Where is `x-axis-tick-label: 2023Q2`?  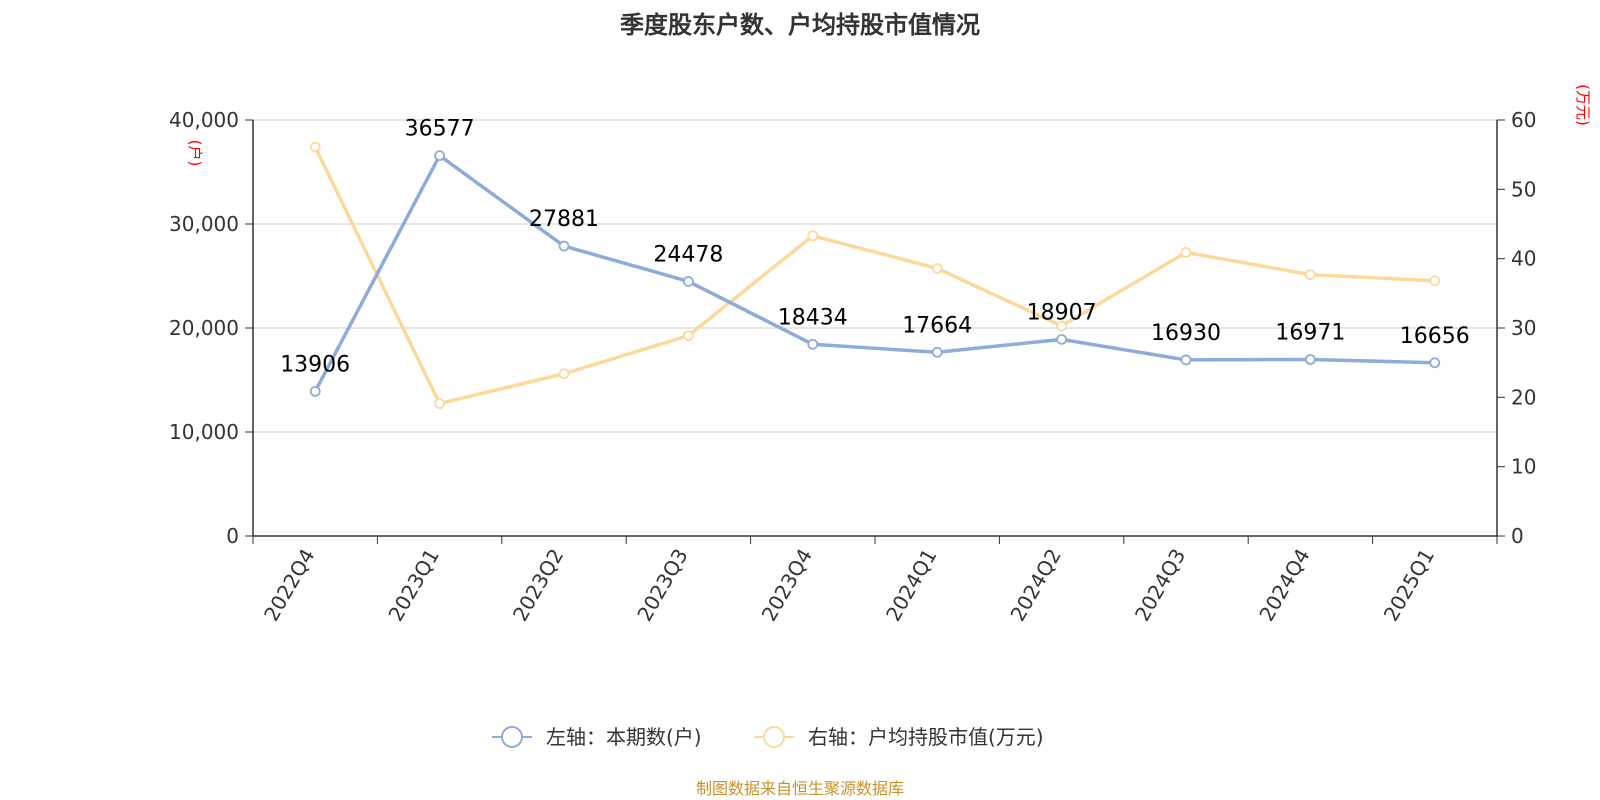
x-axis-tick-label: 2023Q2 is located at coordinates (538, 585).